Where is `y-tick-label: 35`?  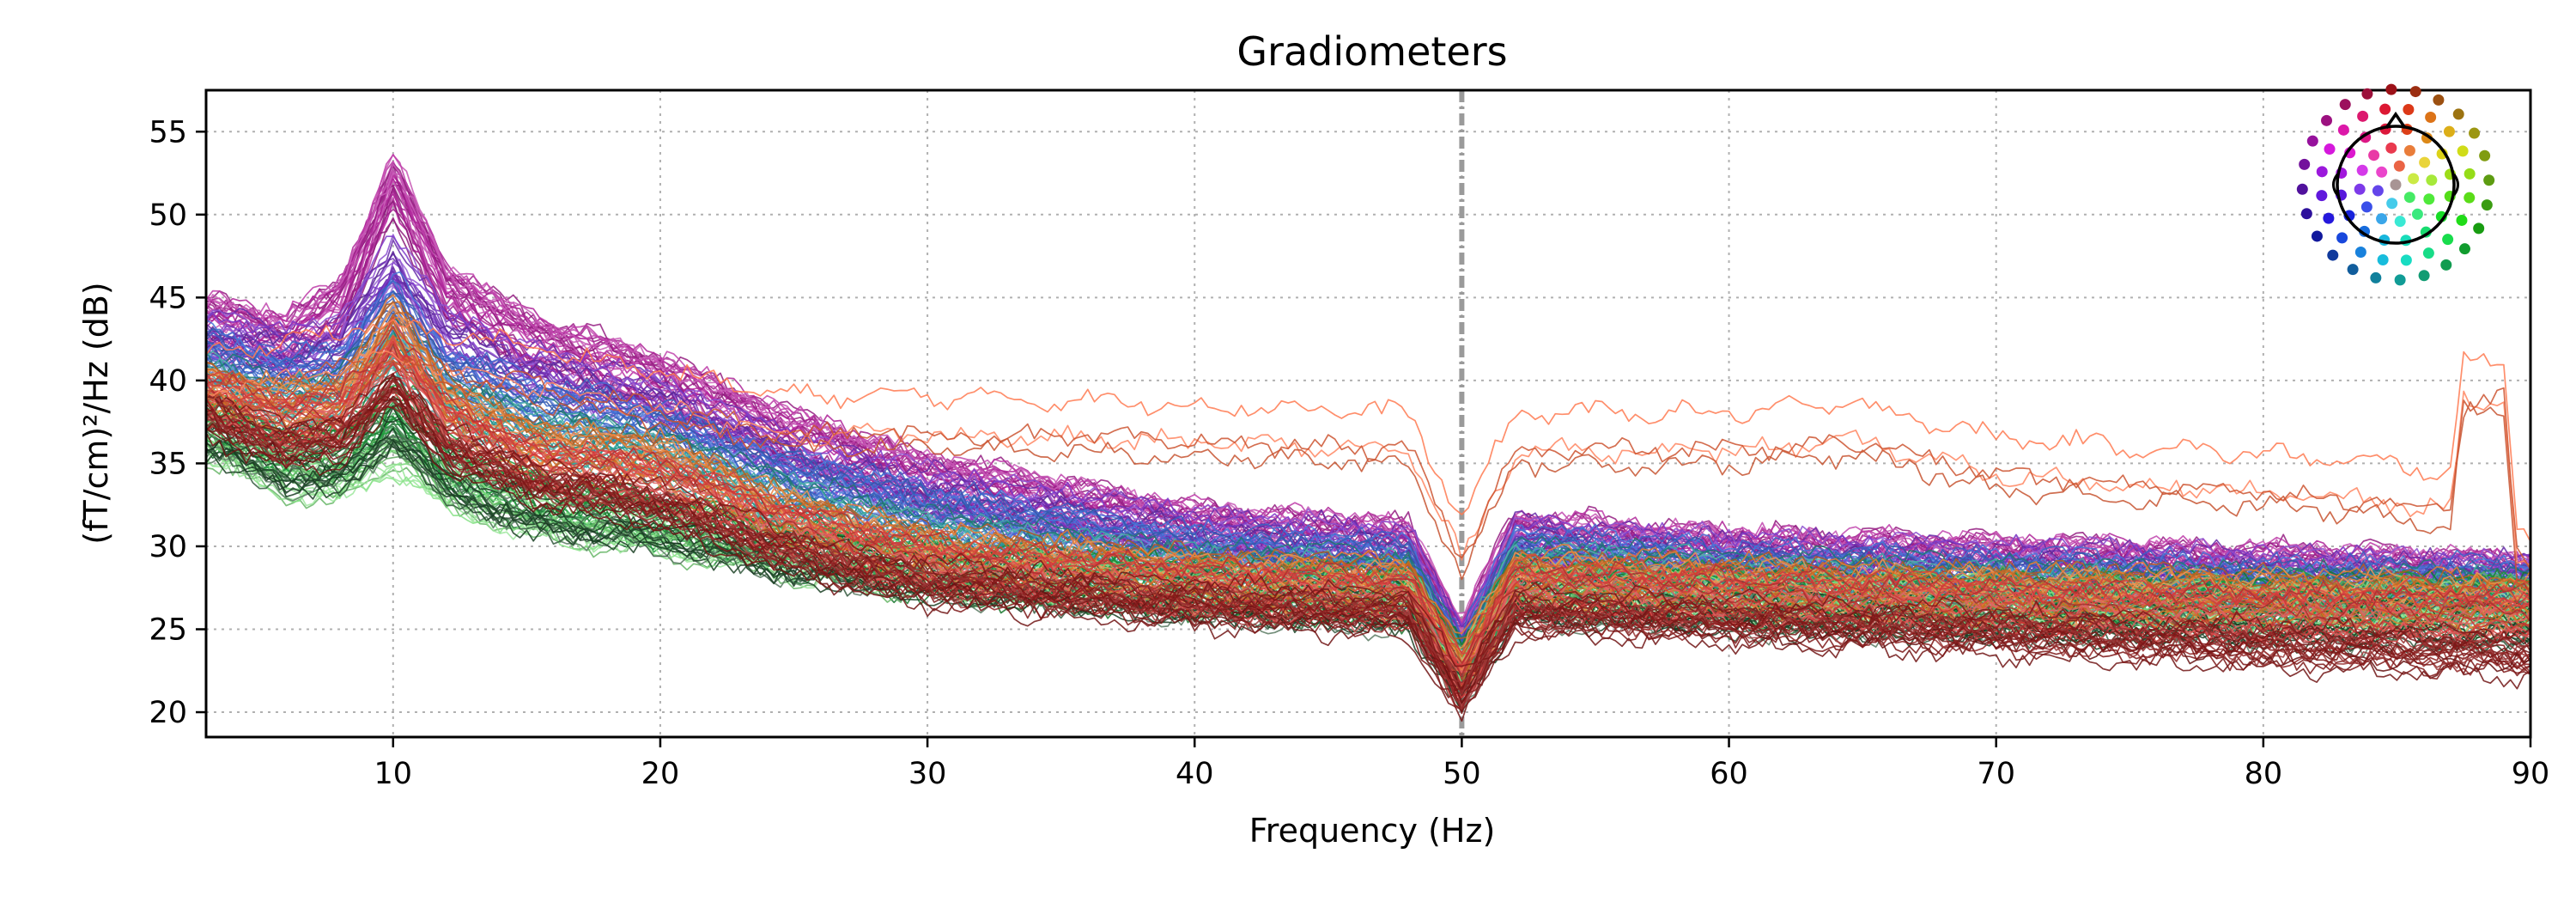 y-tick-label: 35 is located at coordinates (168, 464).